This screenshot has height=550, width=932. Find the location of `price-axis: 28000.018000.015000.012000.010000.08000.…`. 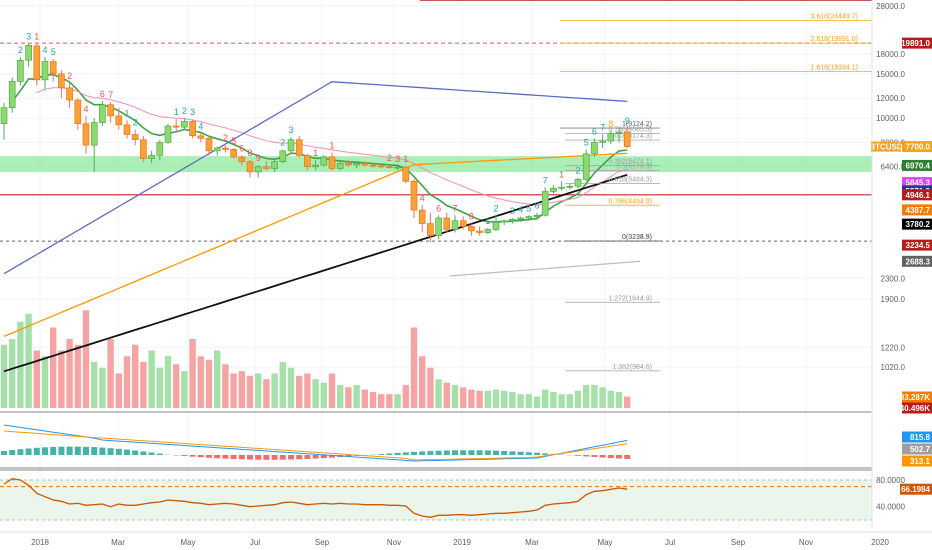

price-axis: 28000.018000.015000.012000.010000.08000.… is located at coordinates (900, 265).